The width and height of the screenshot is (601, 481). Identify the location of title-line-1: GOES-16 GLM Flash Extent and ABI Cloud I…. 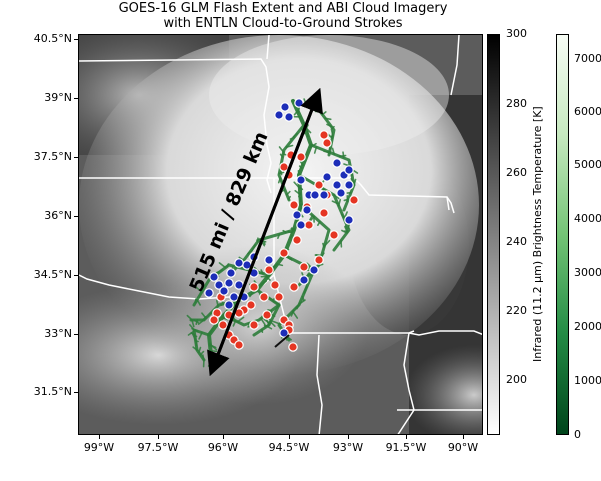
(283, 8).